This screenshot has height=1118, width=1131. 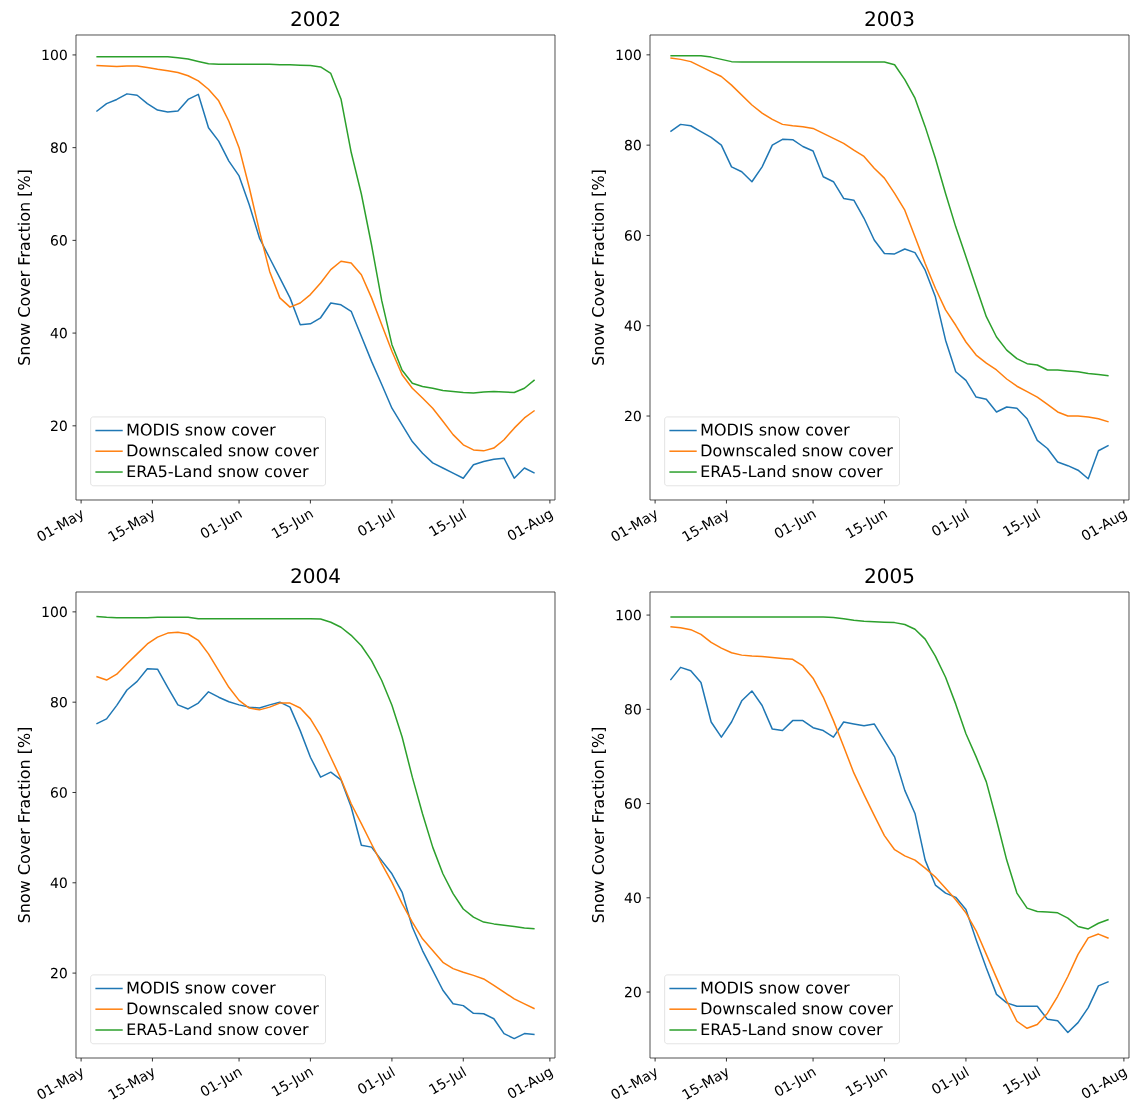 What do you see at coordinates (889, 576) in the screenshot?
I see `chart-title: 2005` at bounding box center [889, 576].